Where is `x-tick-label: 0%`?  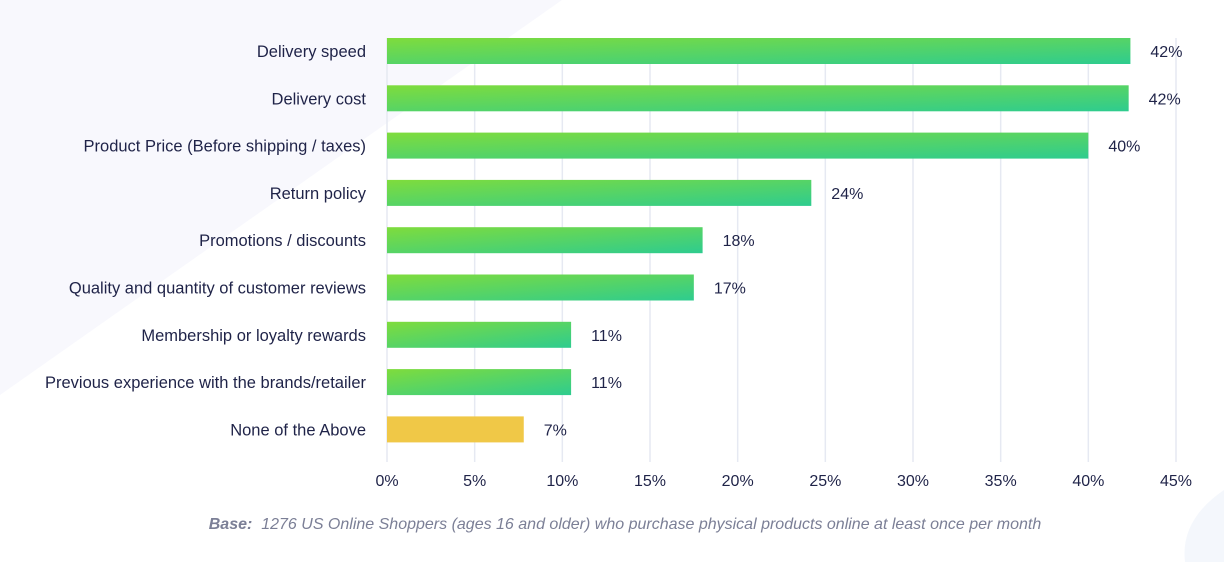 x-tick-label: 0% is located at coordinates (386, 481).